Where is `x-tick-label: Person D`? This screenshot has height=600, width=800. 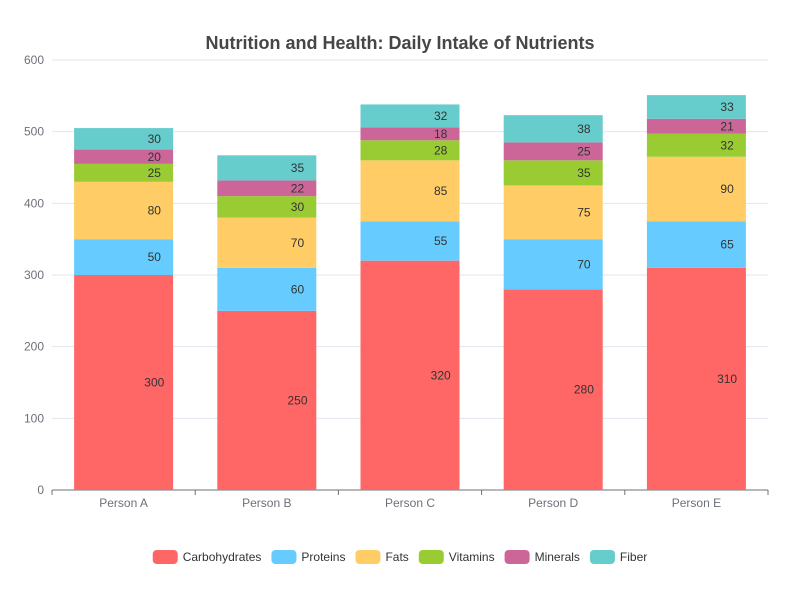 x-tick-label: Person D is located at coordinates (553, 503).